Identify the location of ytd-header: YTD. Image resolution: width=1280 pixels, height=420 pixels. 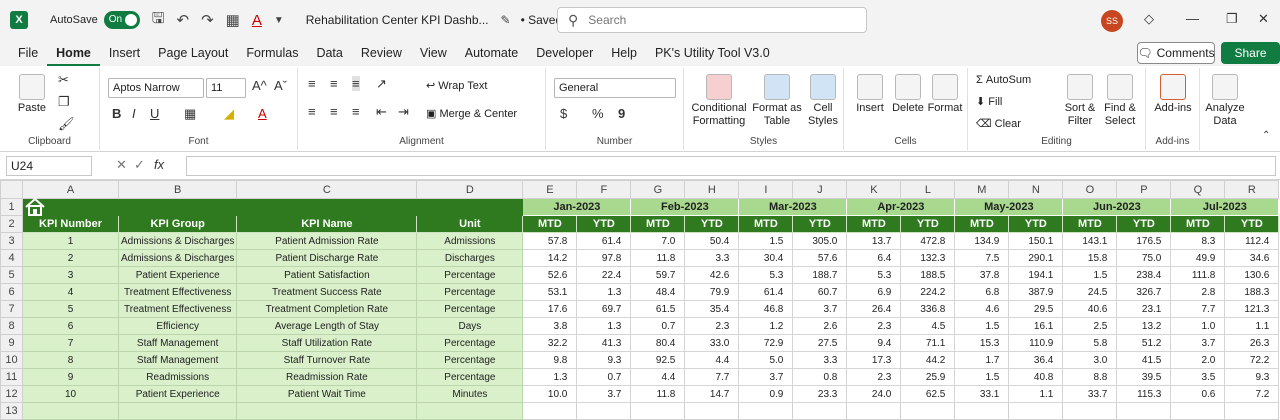
(1252, 224).